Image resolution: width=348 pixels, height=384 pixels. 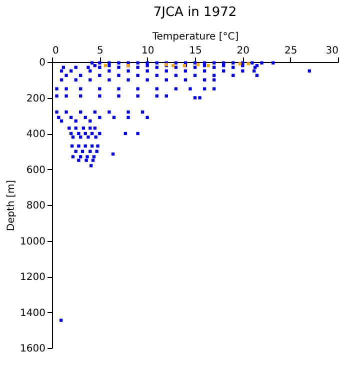 I want to click on x-tick-label: 5, so click(x=100, y=51).